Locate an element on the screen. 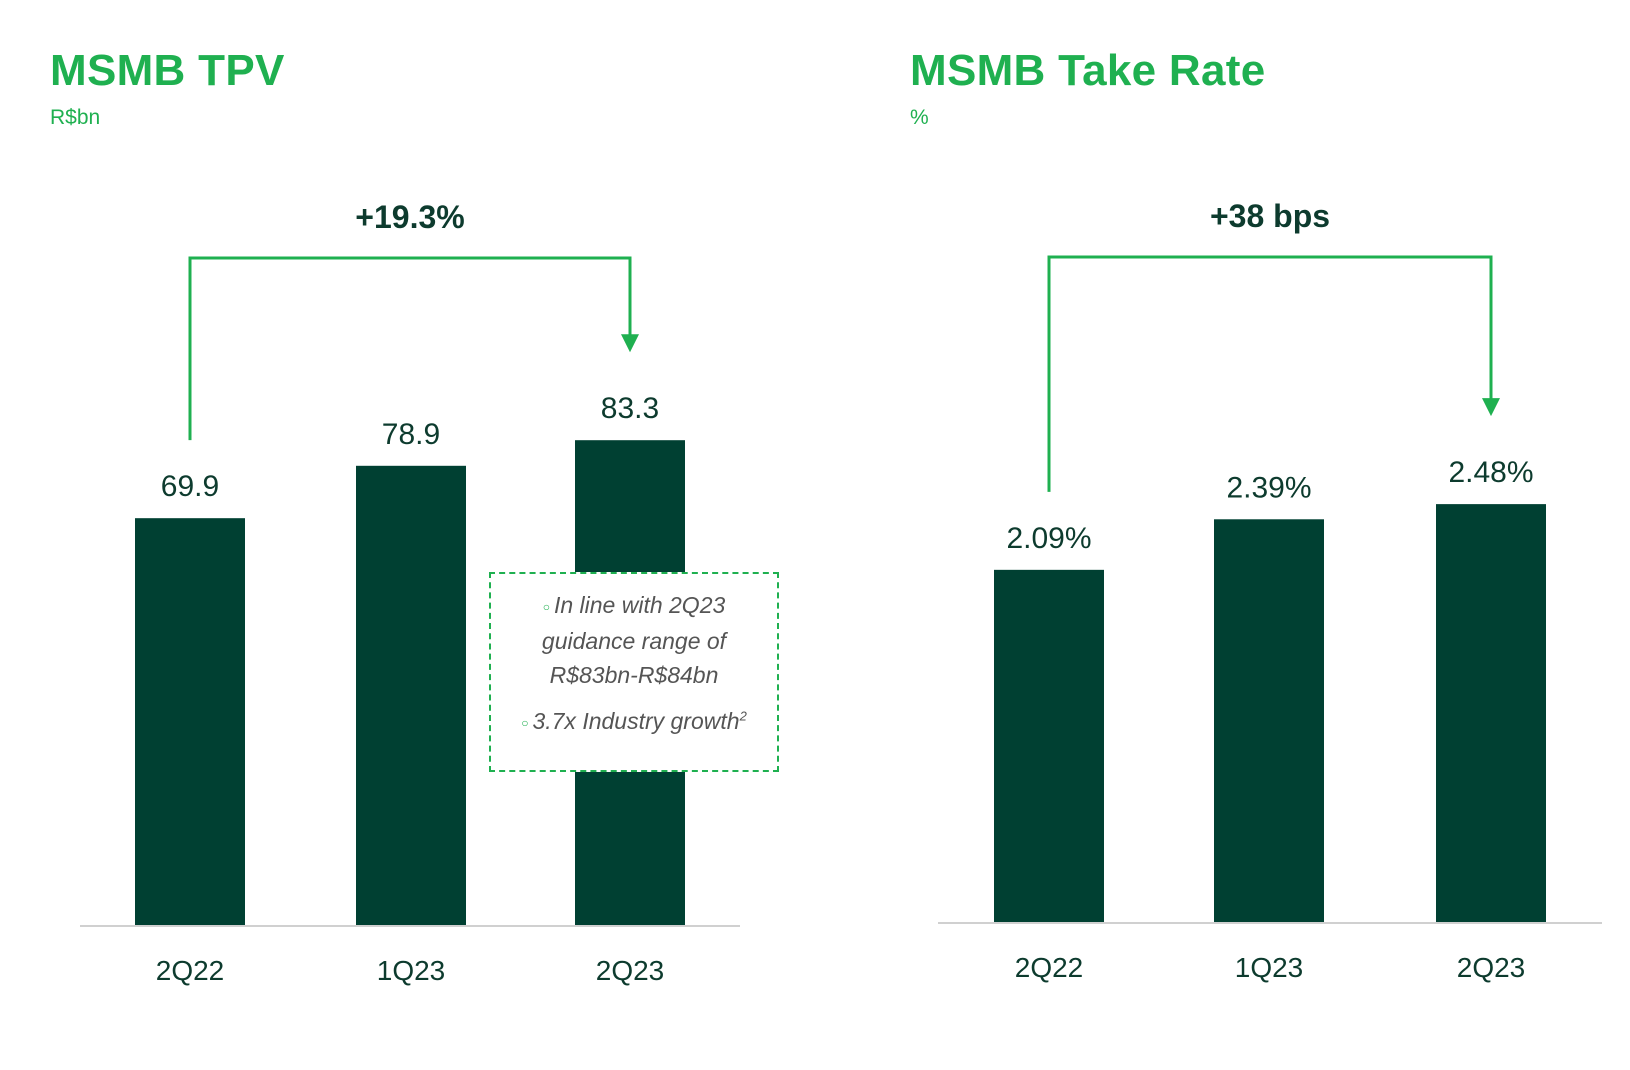 This screenshot has width=1630, height=1070. note-item-text: 3.7x Industry growth is located at coordinates (636, 720).